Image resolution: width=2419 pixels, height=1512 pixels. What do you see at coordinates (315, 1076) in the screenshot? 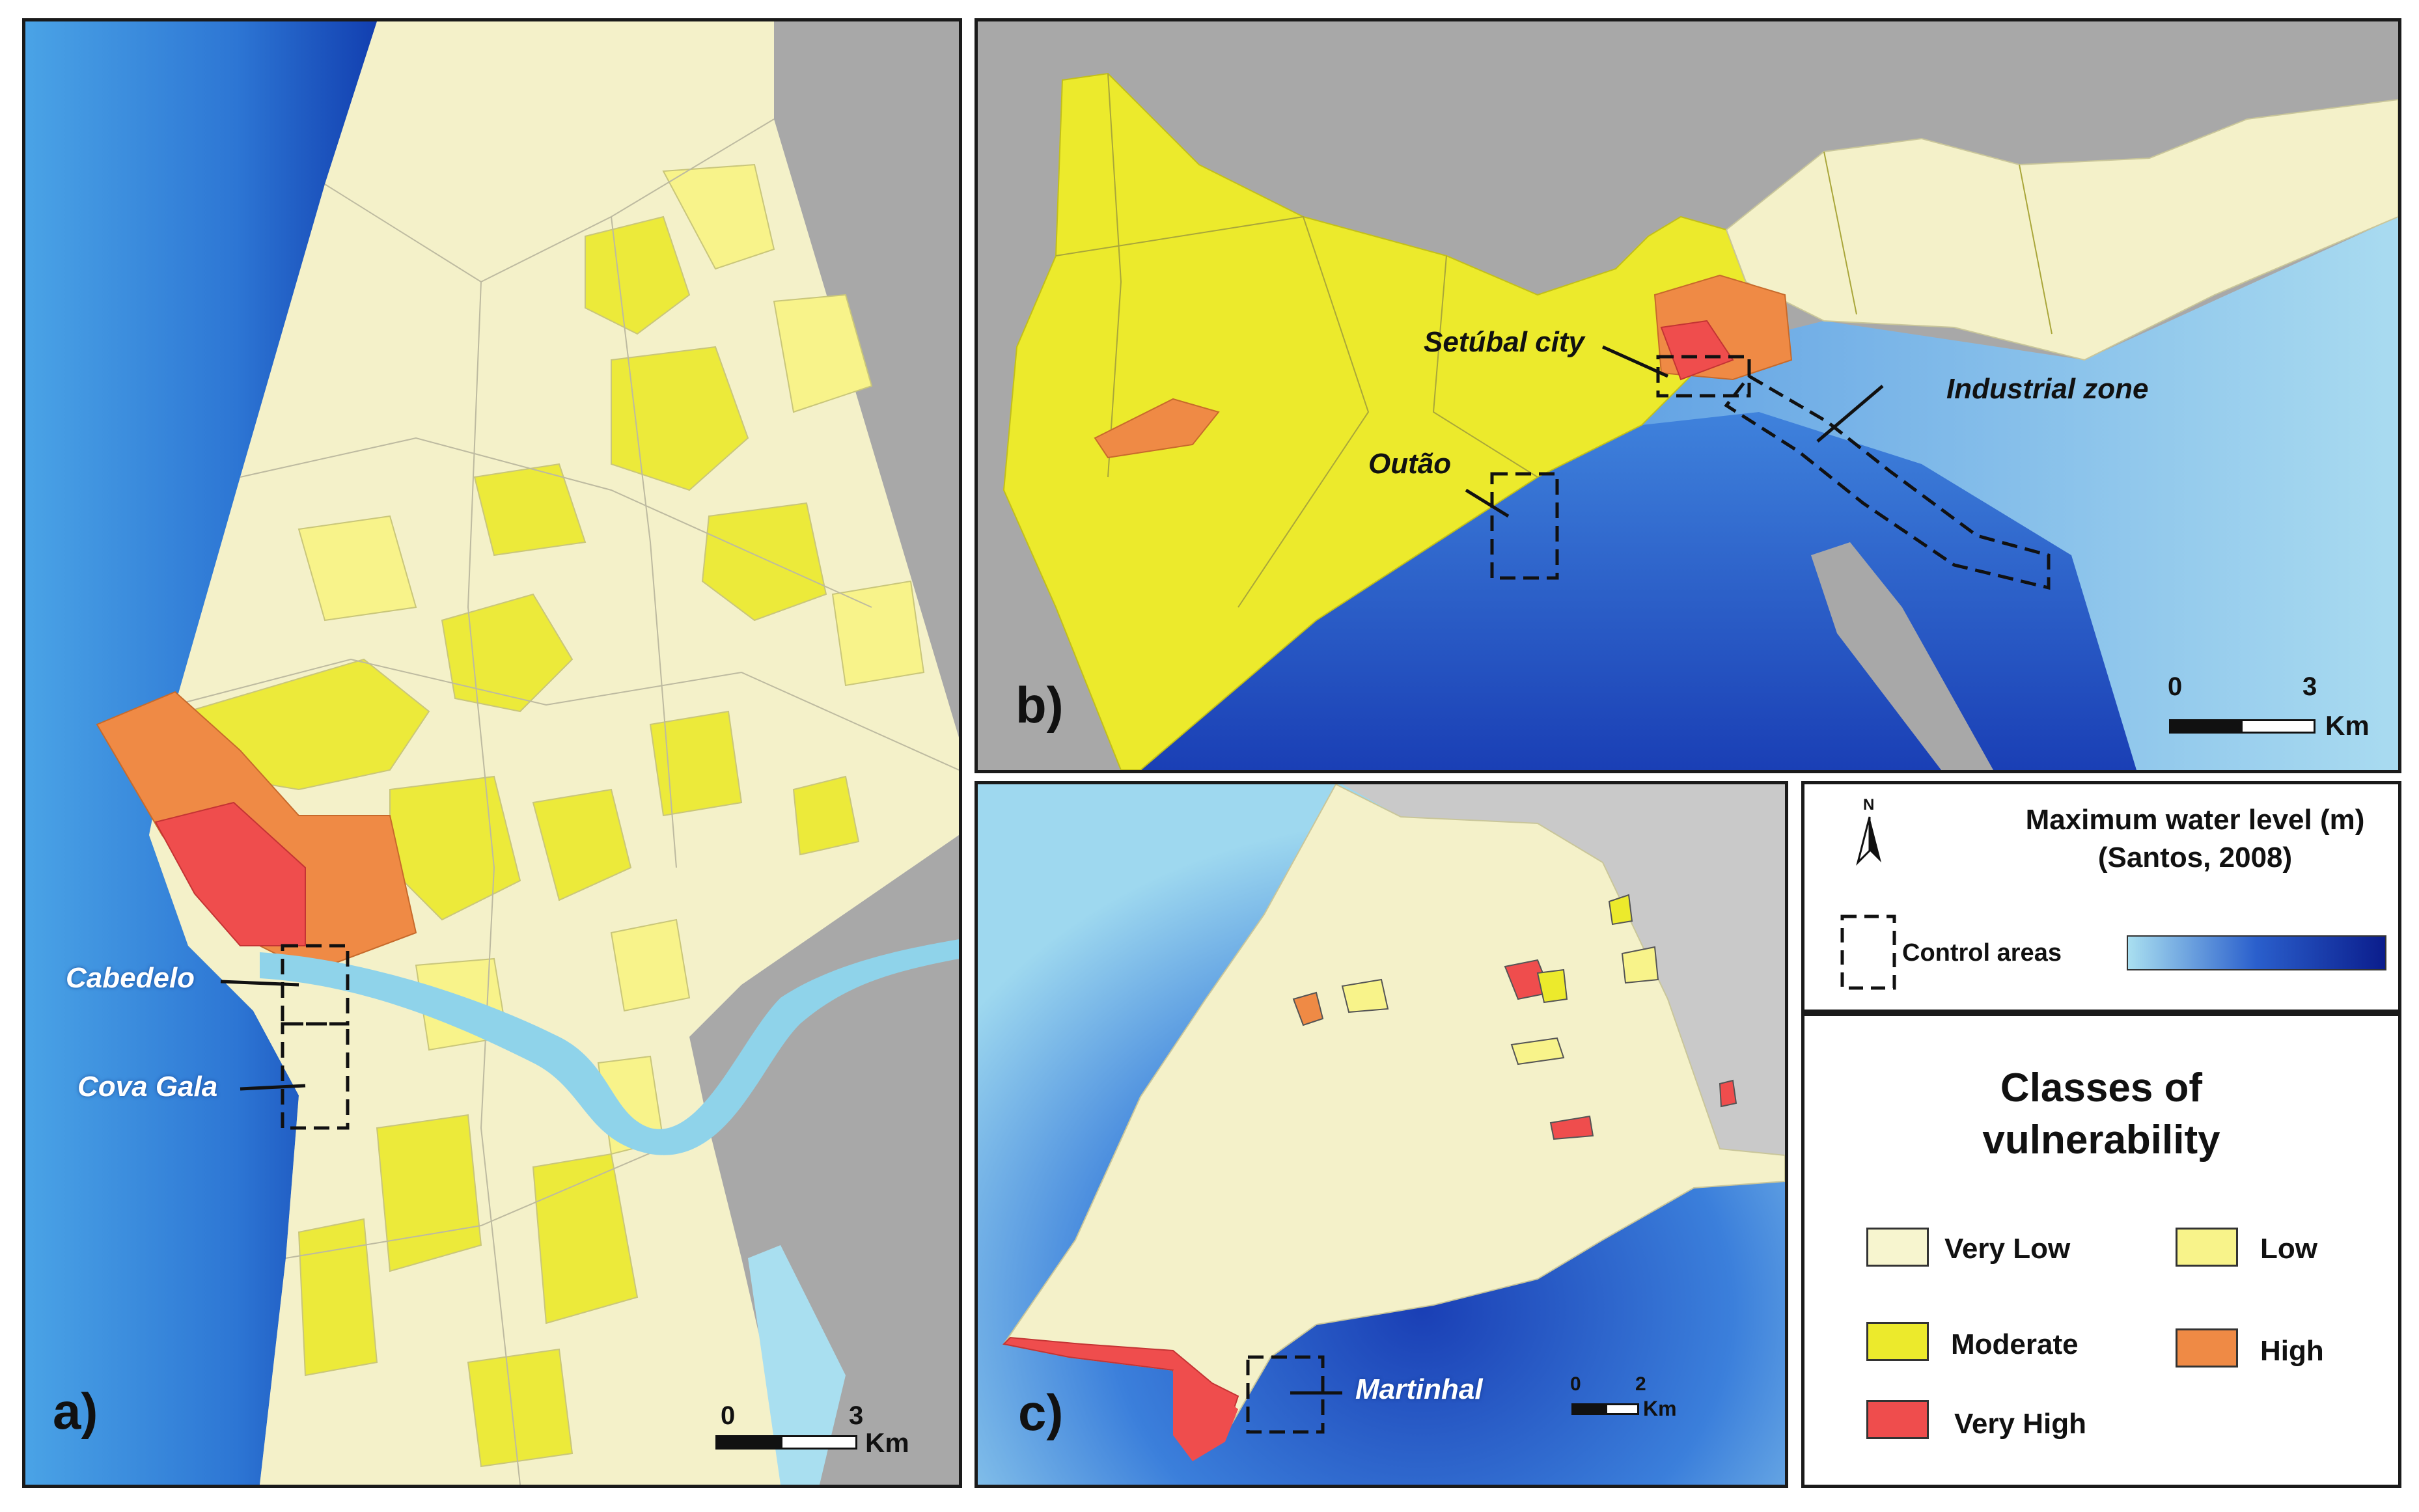
I see `control-area-box-cova-gala` at bounding box center [315, 1076].